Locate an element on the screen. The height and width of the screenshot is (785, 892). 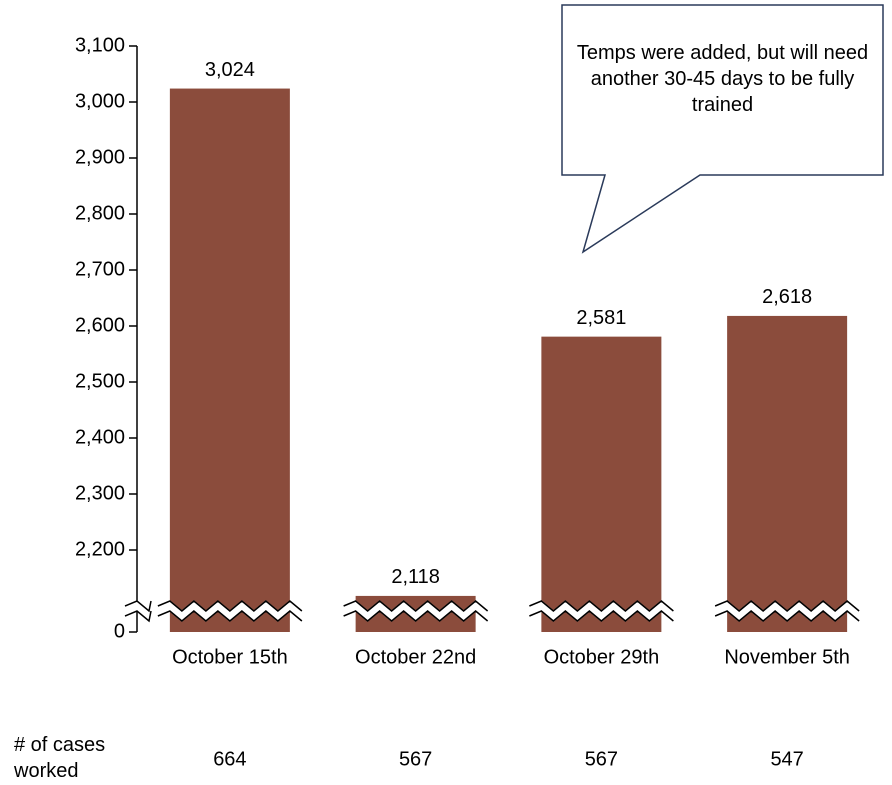
y-tick-label: 2,600 is located at coordinates (100, 325).